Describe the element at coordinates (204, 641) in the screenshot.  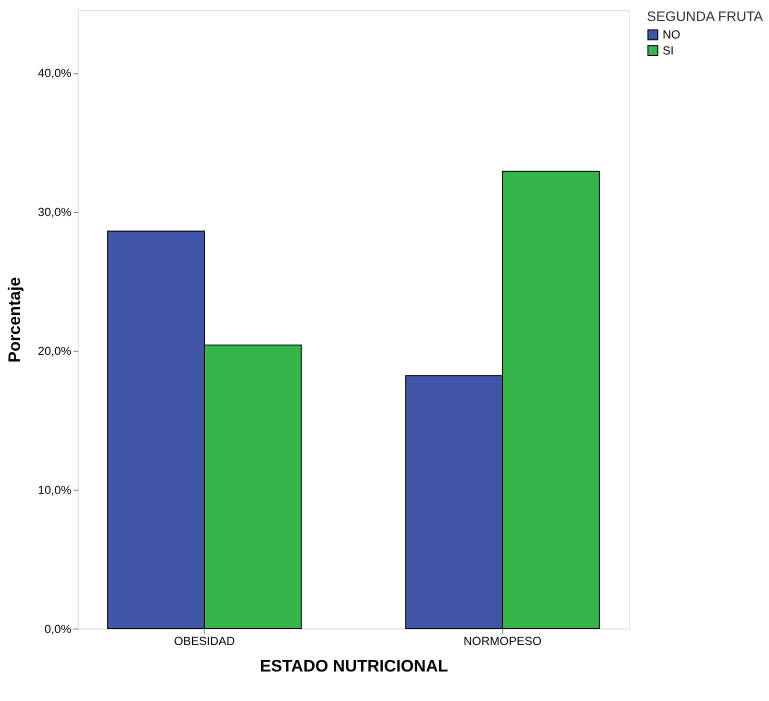
I see `x-tick-label: OBESIDAD` at that location.